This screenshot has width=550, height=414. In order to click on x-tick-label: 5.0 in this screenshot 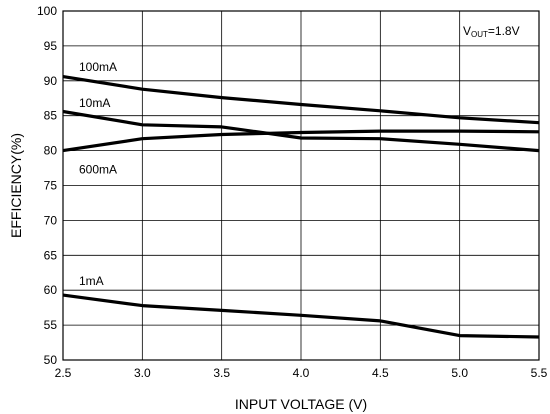, I will do `click(459, 373)`.